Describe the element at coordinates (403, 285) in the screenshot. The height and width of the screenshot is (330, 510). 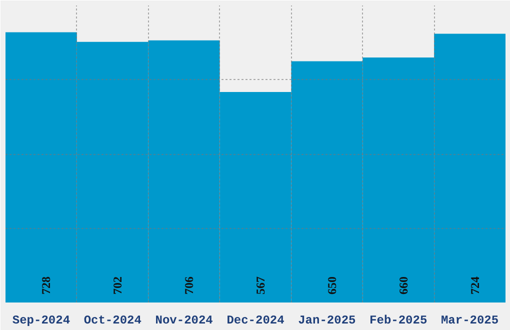
I see `data-label: 660` at that location.